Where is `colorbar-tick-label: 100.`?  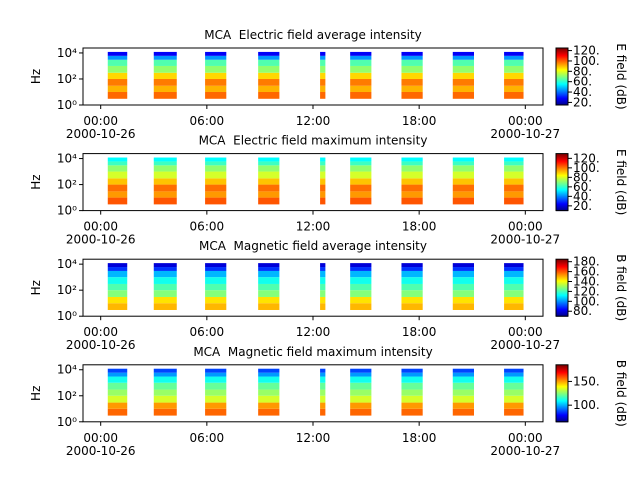 colorbar-tick-label: 100. is located at coordinates (586, 301).